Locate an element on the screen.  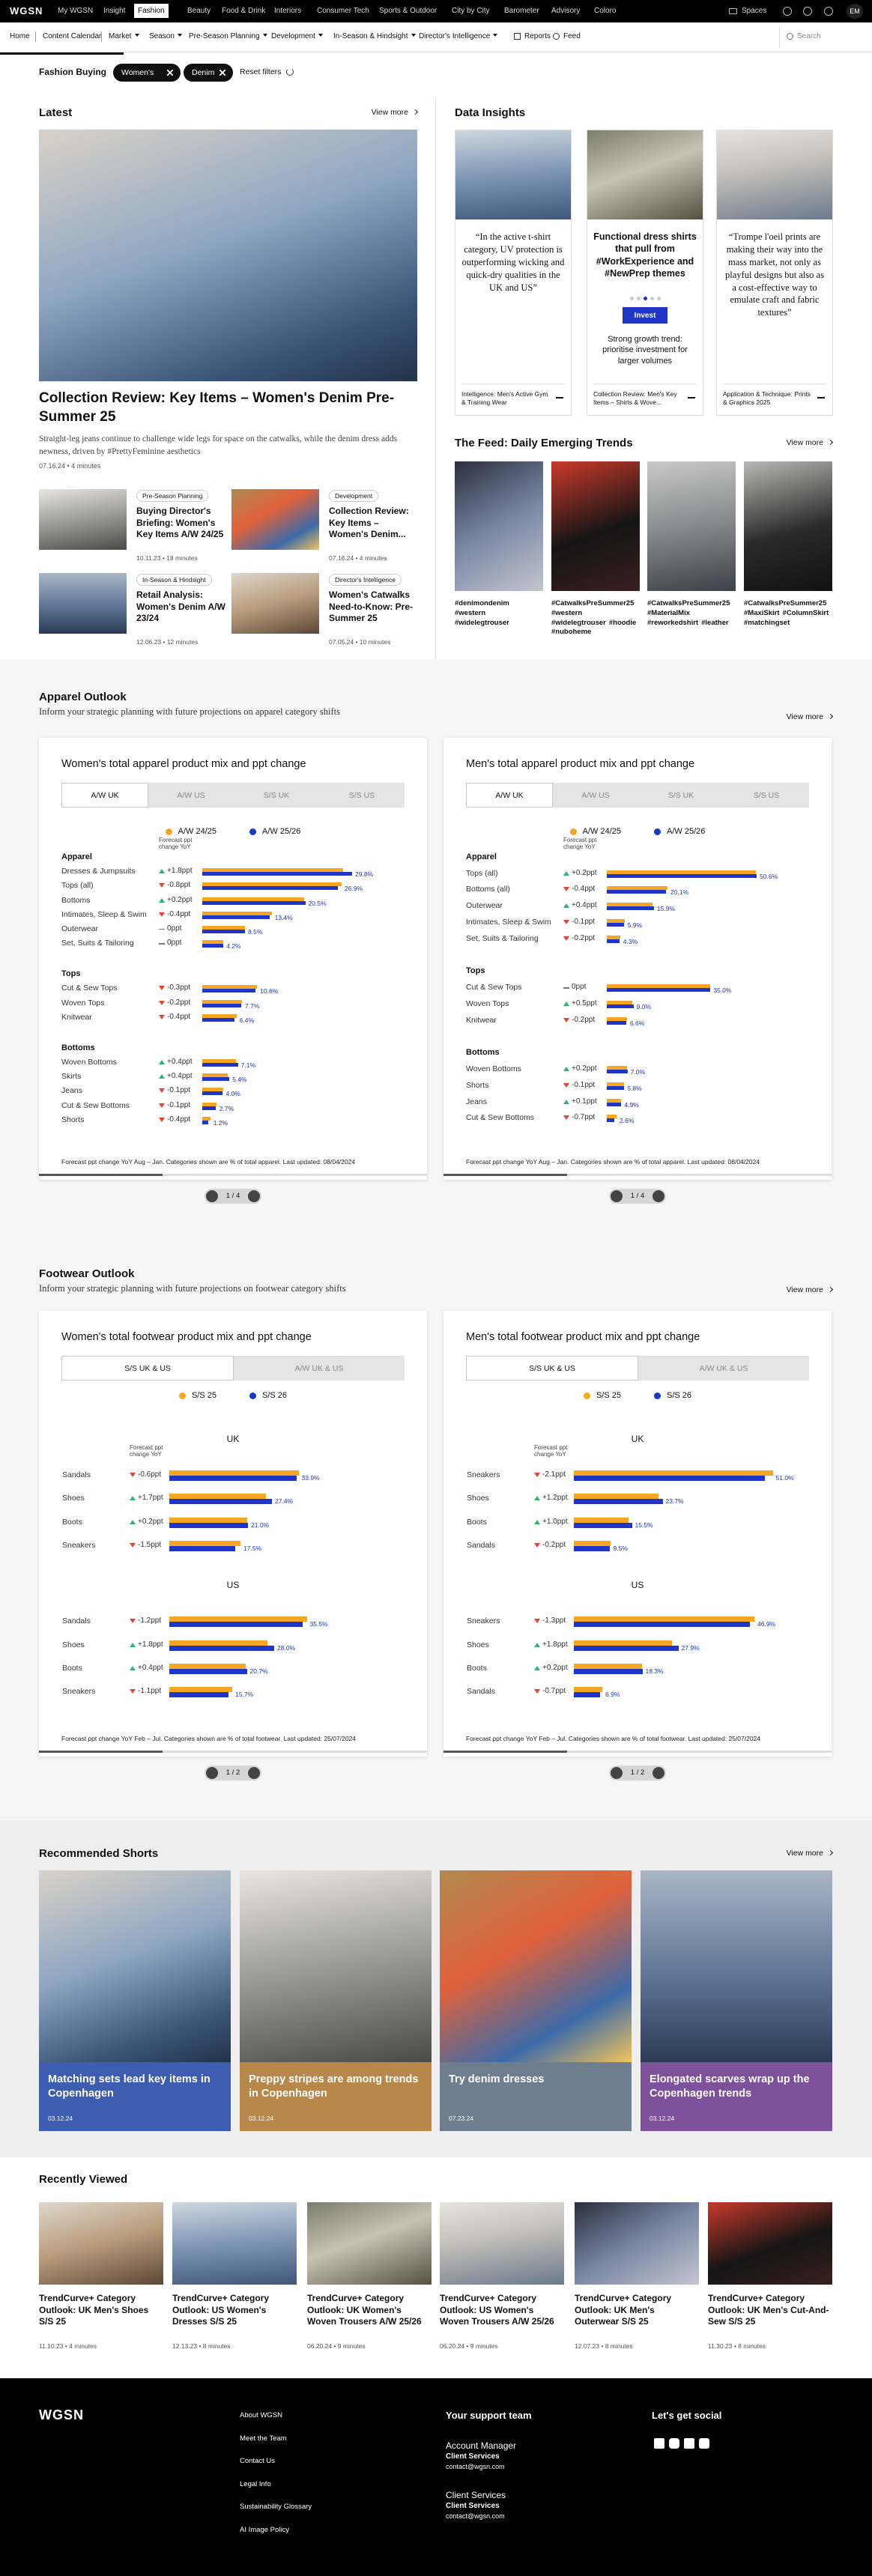
card-title: Retail Analysis: Women's Denim A/W 23/24 is located at coordinates (180, 607).